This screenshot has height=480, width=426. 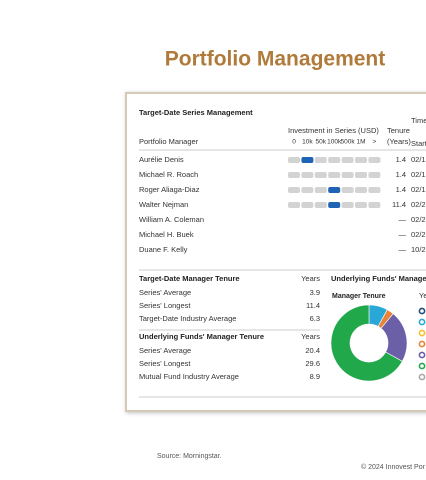 What do you see at coordinates (378, 278) in the screenshot?
I see `chart-title: Underlying Funds' Managem` at bounding box center [378, 278].